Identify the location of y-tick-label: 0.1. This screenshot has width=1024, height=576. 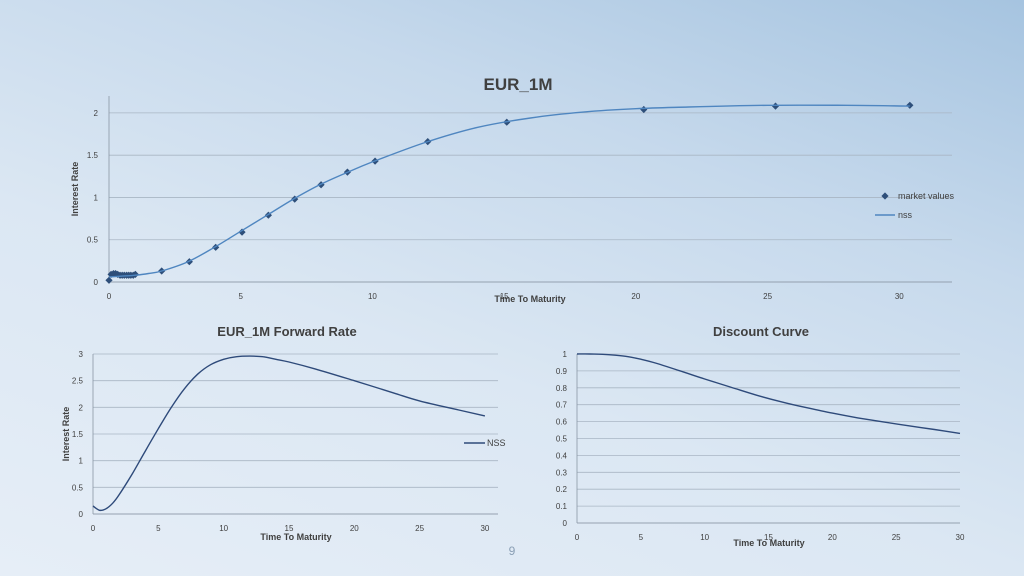
(562, 506).